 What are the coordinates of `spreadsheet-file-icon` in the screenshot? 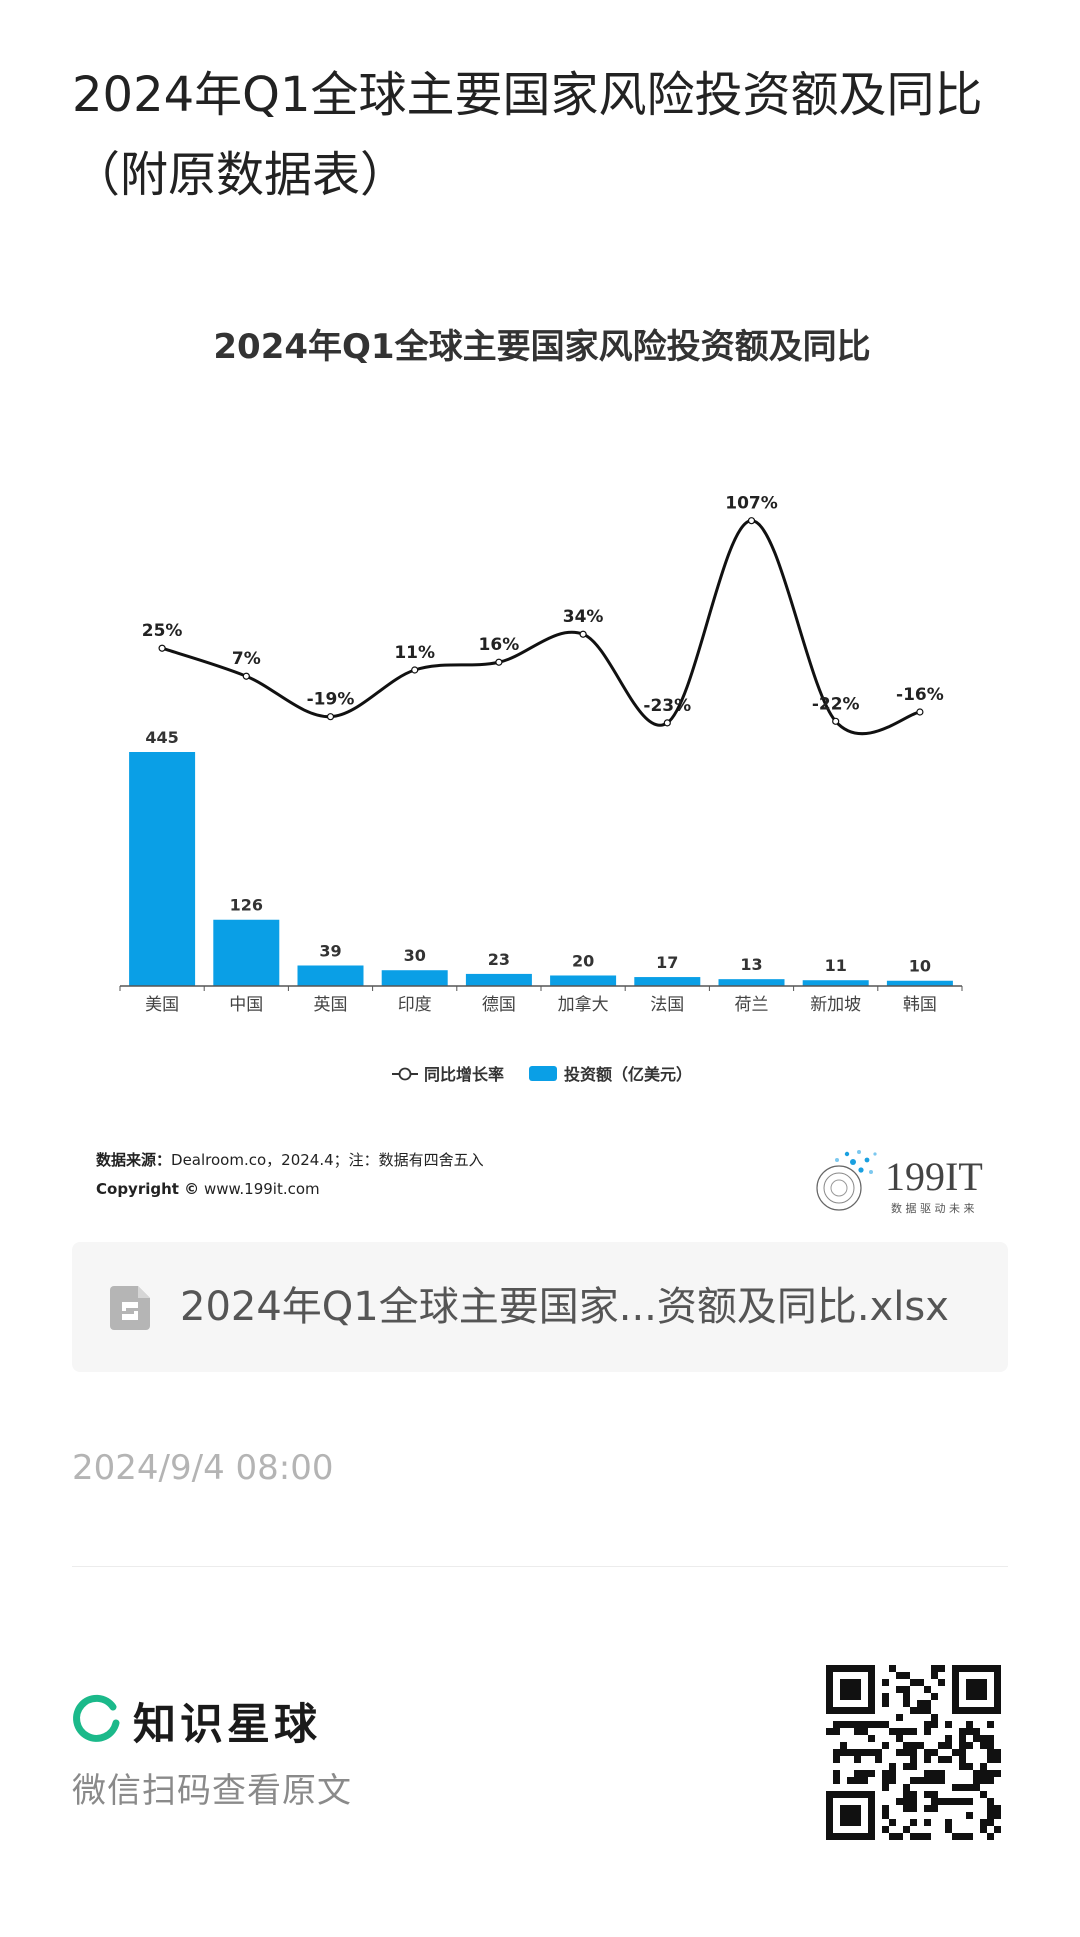 It's located at (130, 1308).